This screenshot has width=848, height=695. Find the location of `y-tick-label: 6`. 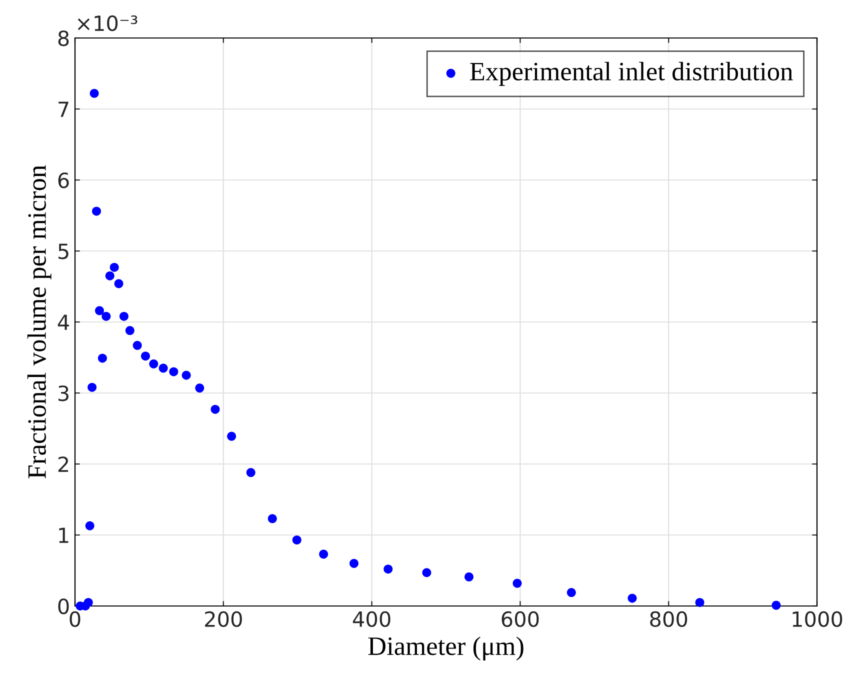

y-tick-label: 6 is located at coordinates (63, 180).